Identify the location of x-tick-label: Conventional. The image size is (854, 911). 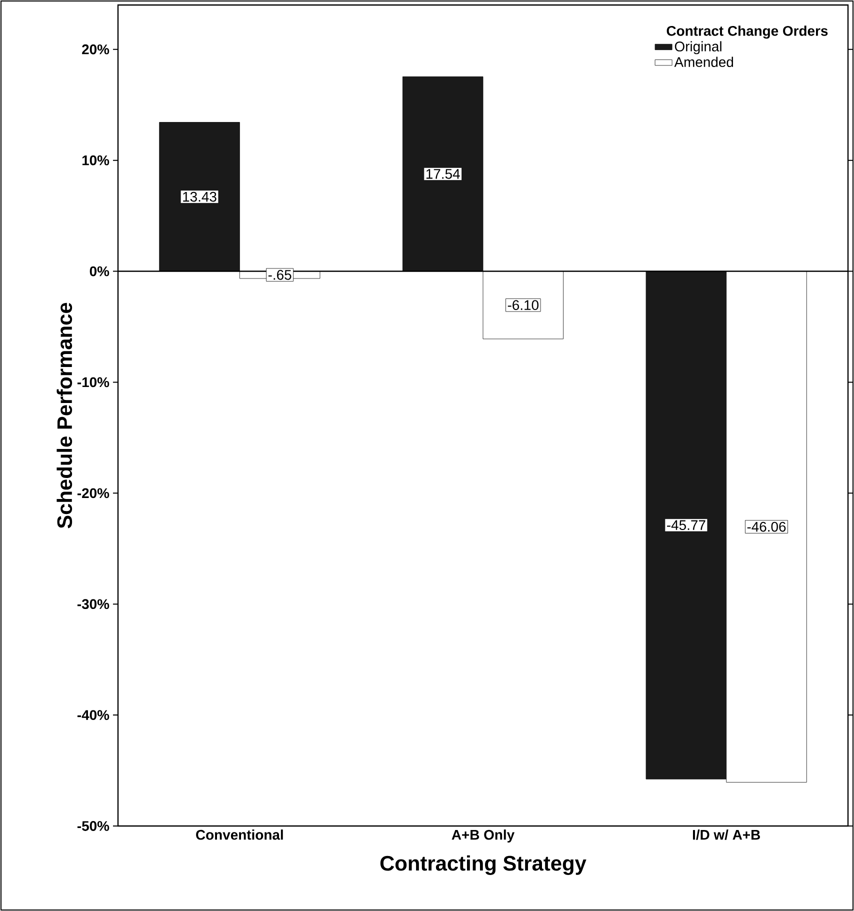
(239, 835).